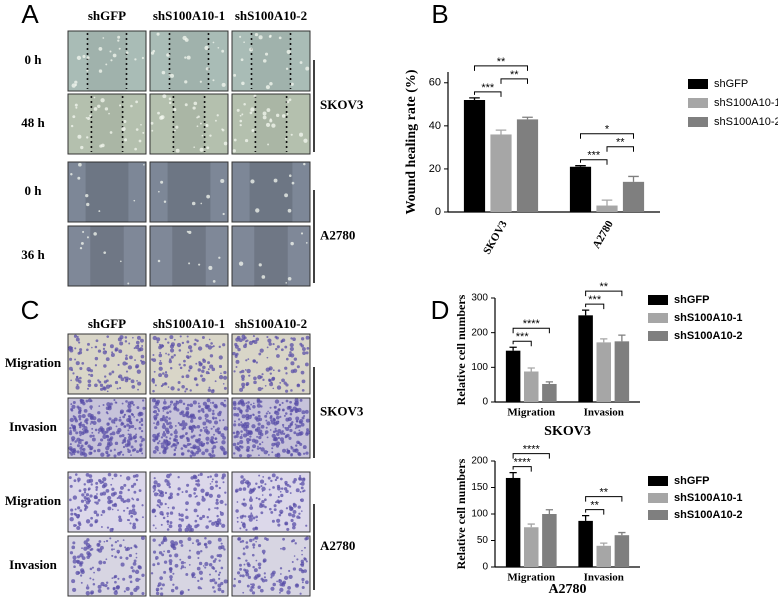 The width and height of the screenshot is (778, 598). I want to click on legend-swatch, so click(658, 318).